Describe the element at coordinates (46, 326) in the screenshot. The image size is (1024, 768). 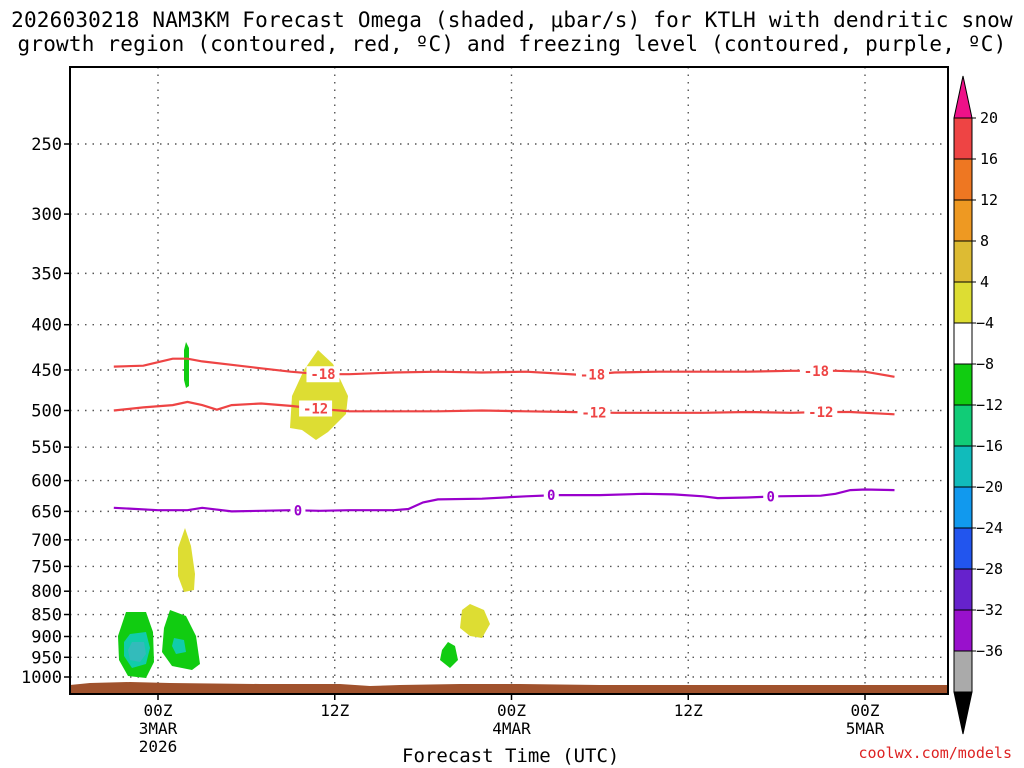
I see `y-tick-label: 400` at that location.